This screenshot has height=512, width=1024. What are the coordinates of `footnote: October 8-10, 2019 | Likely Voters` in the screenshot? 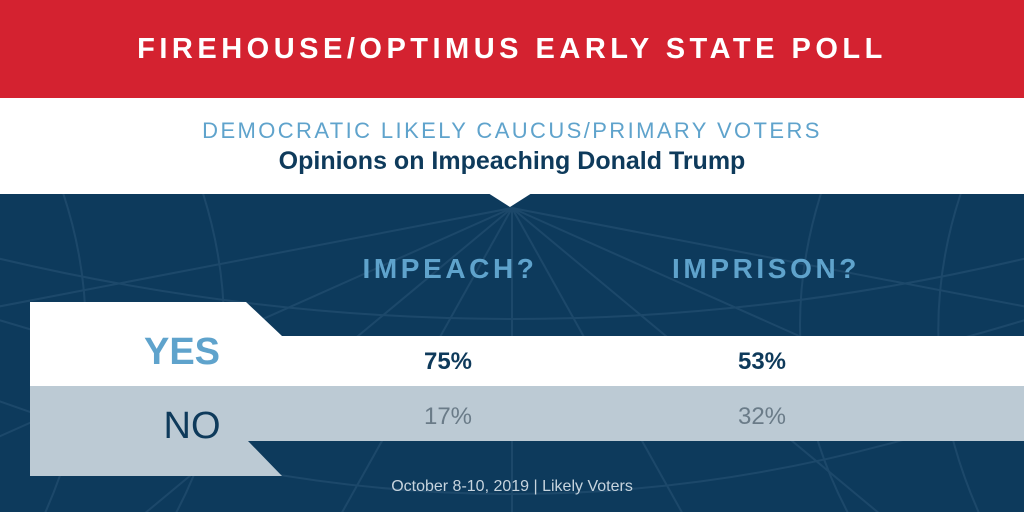 It's located at (512, 486).